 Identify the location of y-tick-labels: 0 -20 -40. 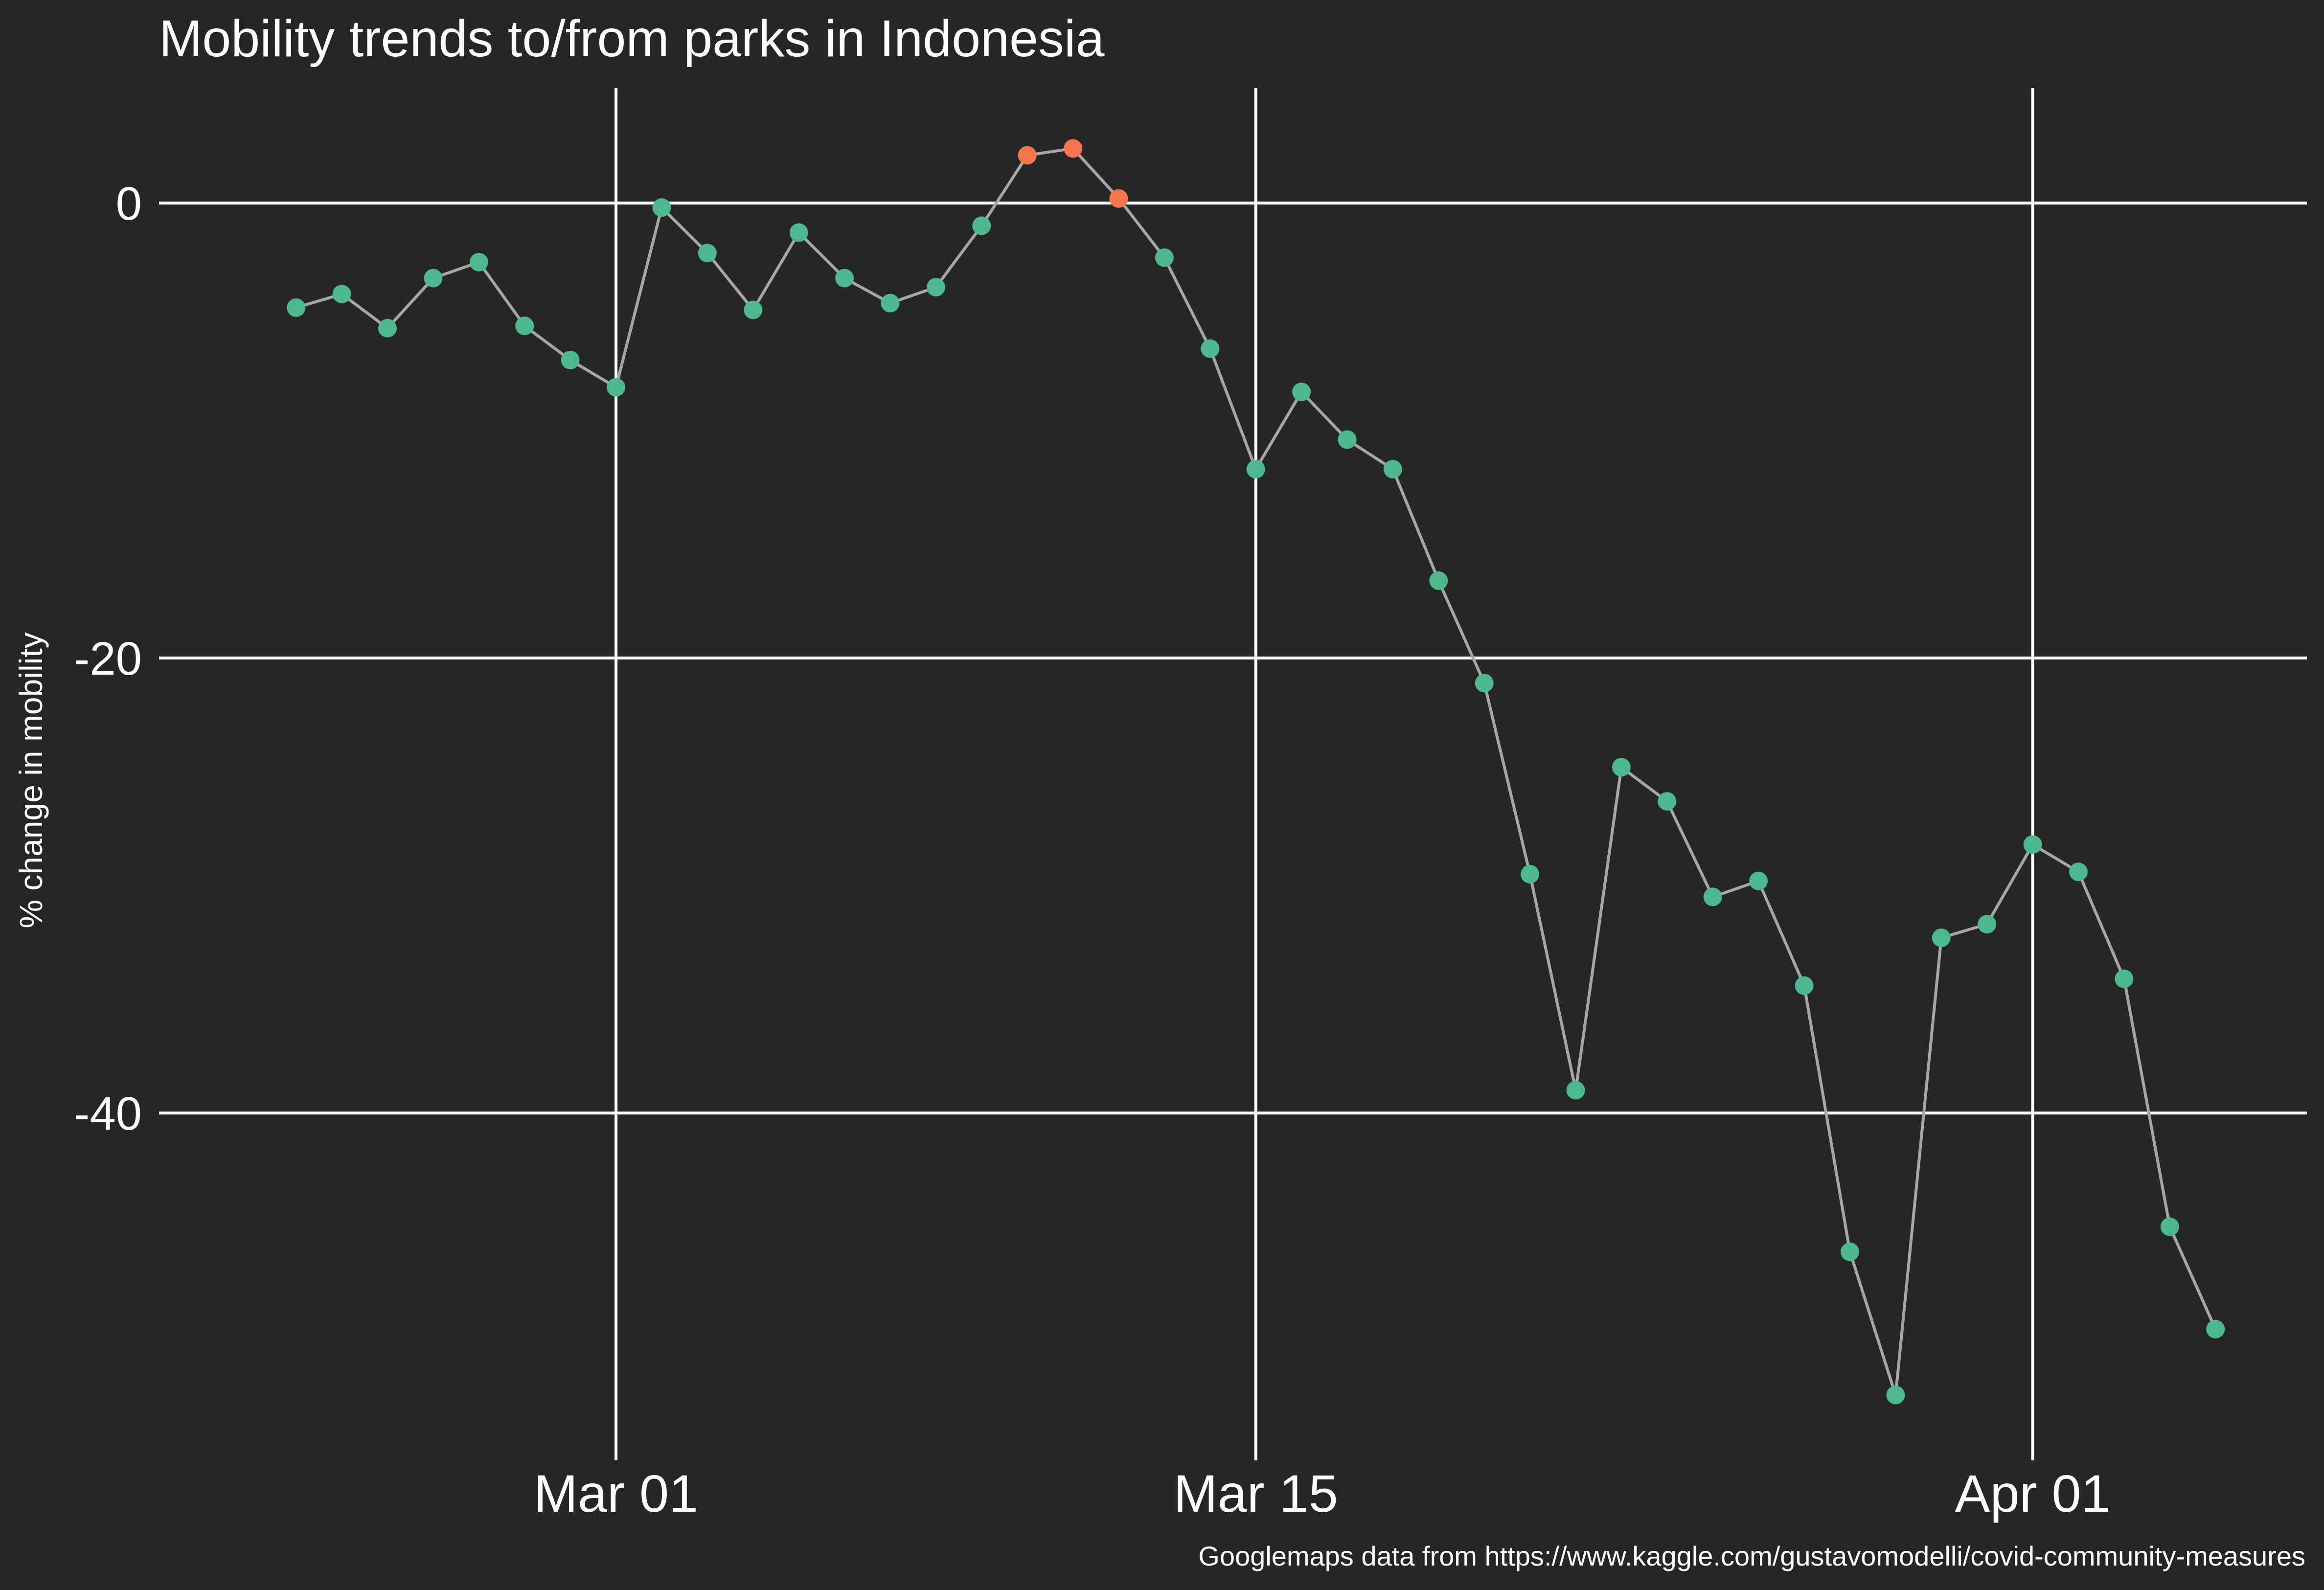
(108, 659).